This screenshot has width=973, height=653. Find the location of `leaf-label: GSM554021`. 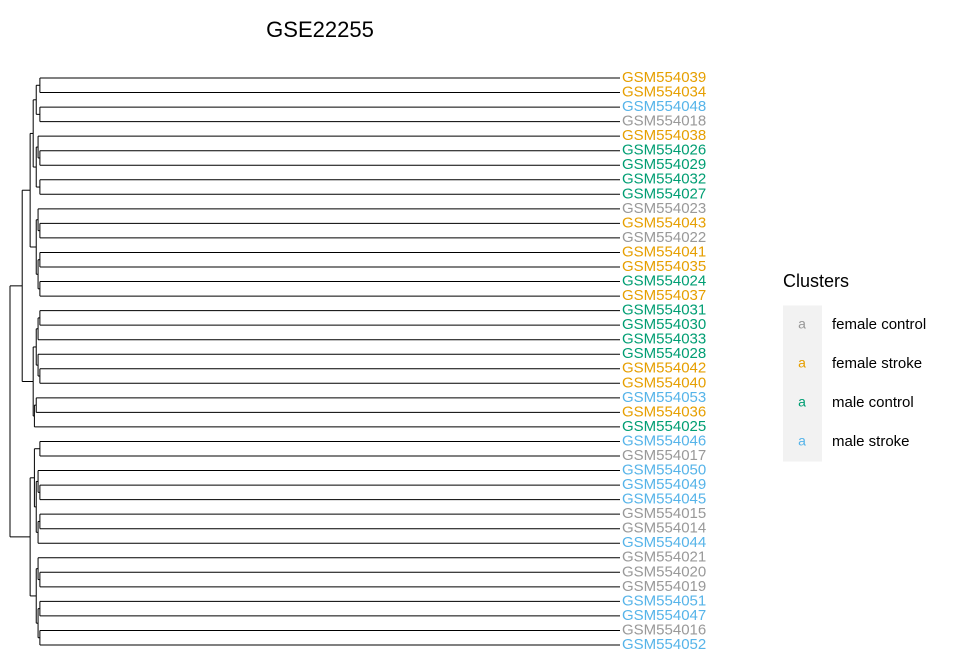

leaf-label: GSM554021 is located at coordinates (664, 557).